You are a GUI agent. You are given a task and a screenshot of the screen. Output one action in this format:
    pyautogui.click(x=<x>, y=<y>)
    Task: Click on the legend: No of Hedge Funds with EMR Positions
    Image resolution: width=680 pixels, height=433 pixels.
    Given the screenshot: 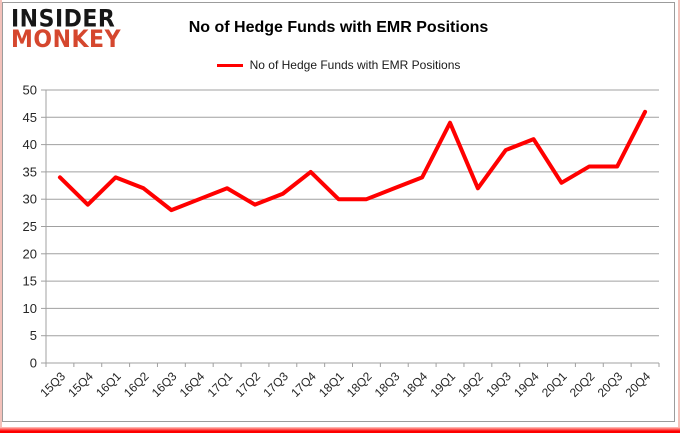 What is the action you would take?
    pyautogui.click(x=338, y=65)
    